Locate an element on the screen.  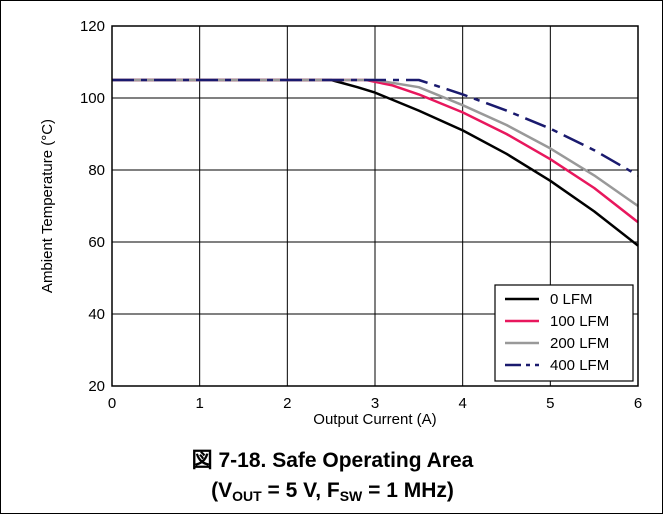
x-tick-label: 3 is located at coordinates (375, 403).